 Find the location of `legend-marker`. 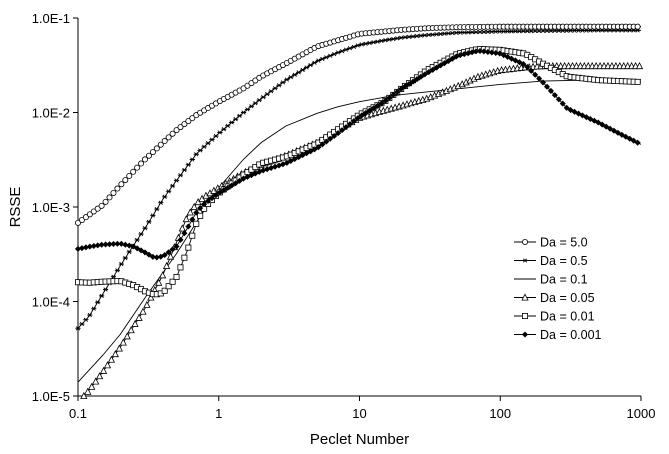

legend-marker is located at coordinates (525, 315).